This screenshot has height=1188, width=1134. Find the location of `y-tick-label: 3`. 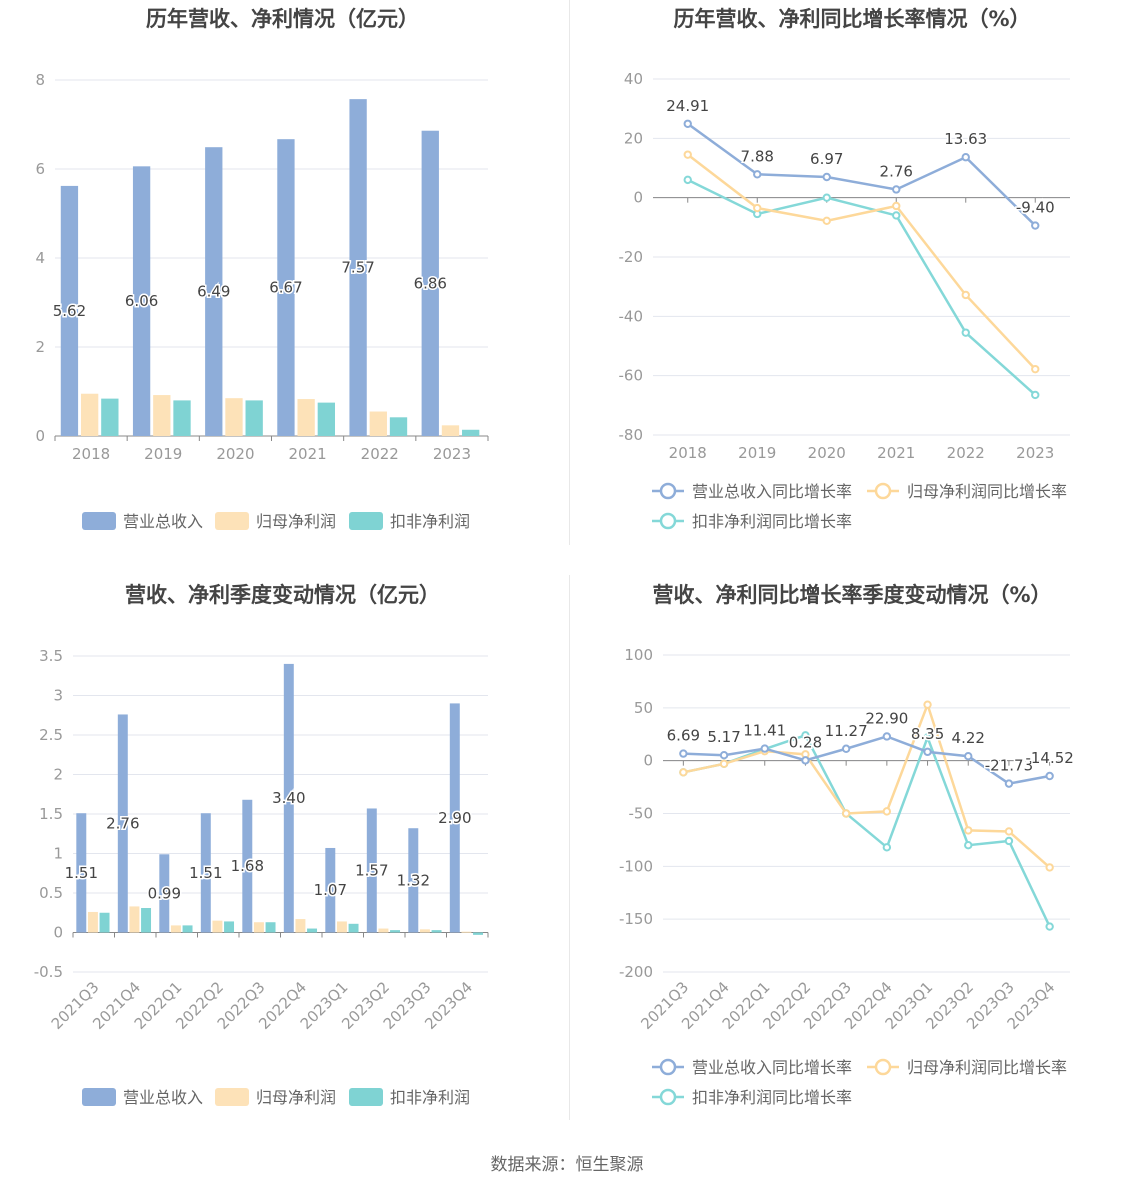

y-tick-label: 3 is located at coordinates (58, 696).